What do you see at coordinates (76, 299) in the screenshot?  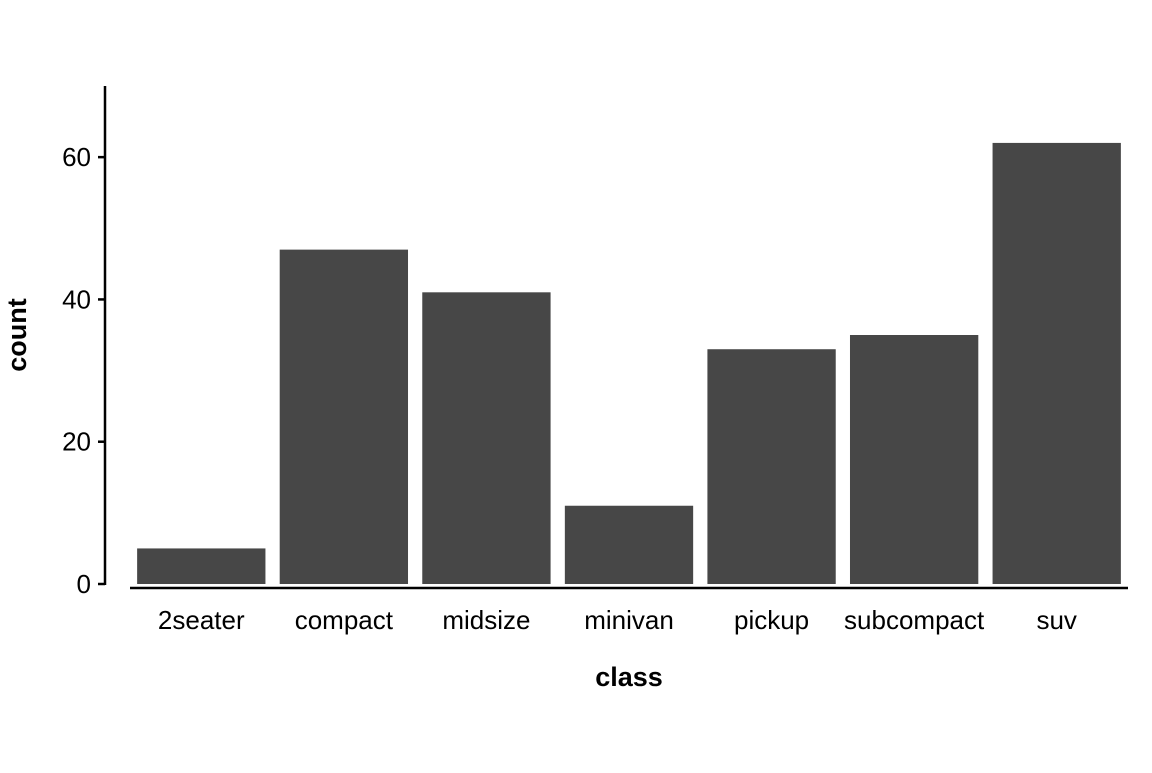 I see `y-tick-label: 40` at bounding box center [76, 299].